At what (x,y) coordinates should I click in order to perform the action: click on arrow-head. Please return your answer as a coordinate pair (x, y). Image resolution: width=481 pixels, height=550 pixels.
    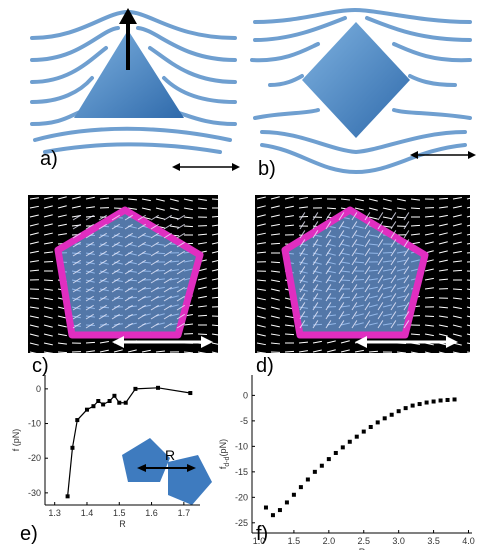
    Looking at the image, I should click on (452, 342).